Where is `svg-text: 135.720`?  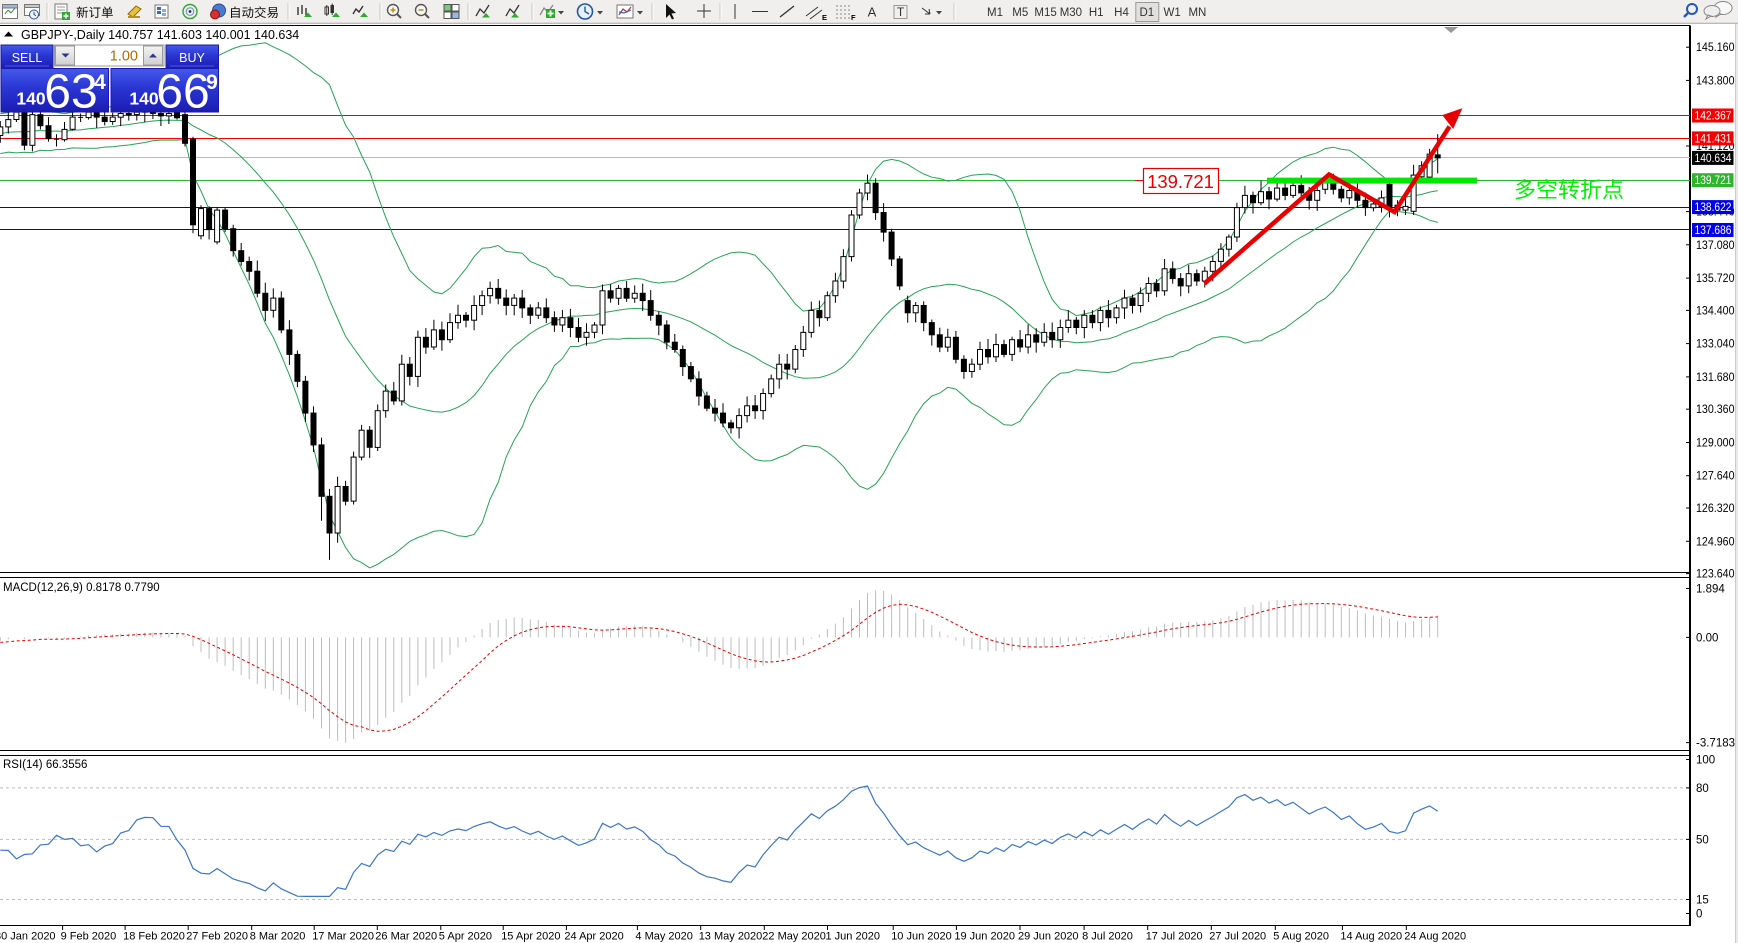 svg-text: 135.720 is located at coordinates (1715, 279).